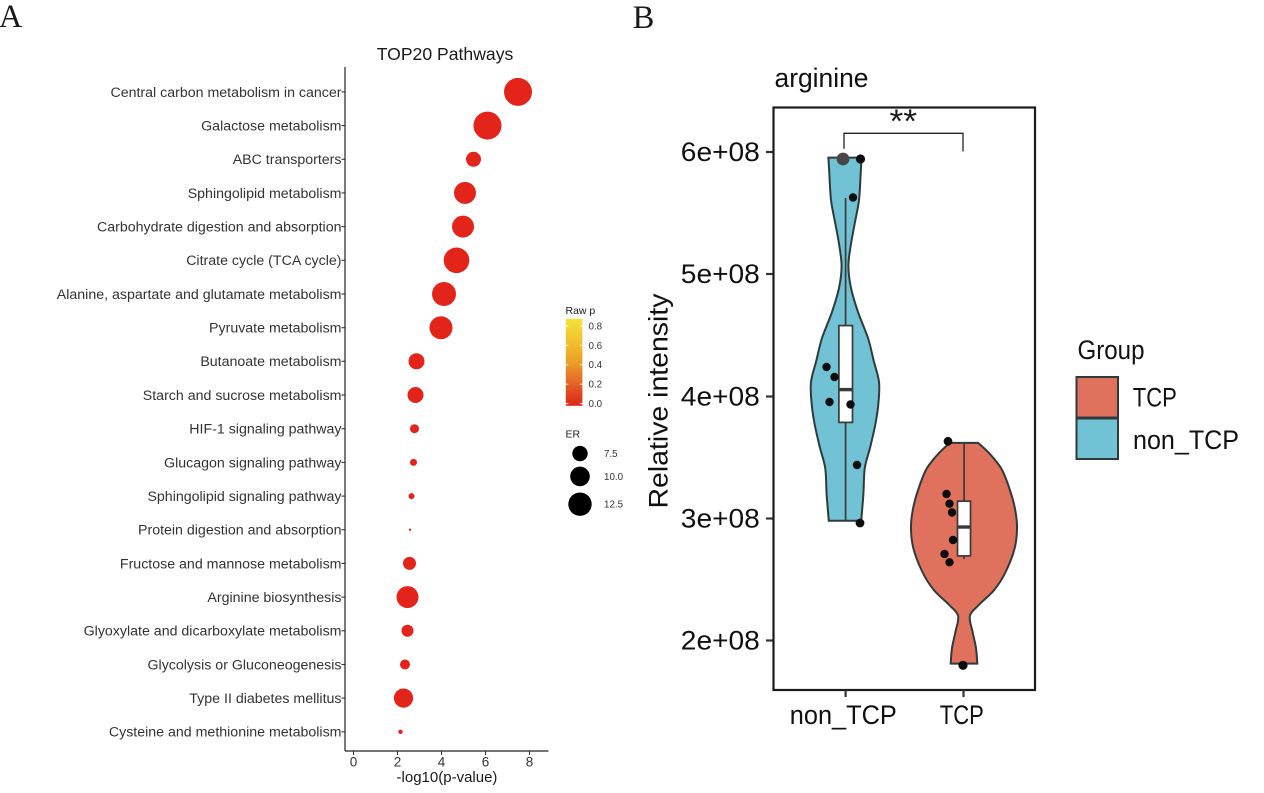  I want to click on svg-text: Relative intensity, so click(659, 401).